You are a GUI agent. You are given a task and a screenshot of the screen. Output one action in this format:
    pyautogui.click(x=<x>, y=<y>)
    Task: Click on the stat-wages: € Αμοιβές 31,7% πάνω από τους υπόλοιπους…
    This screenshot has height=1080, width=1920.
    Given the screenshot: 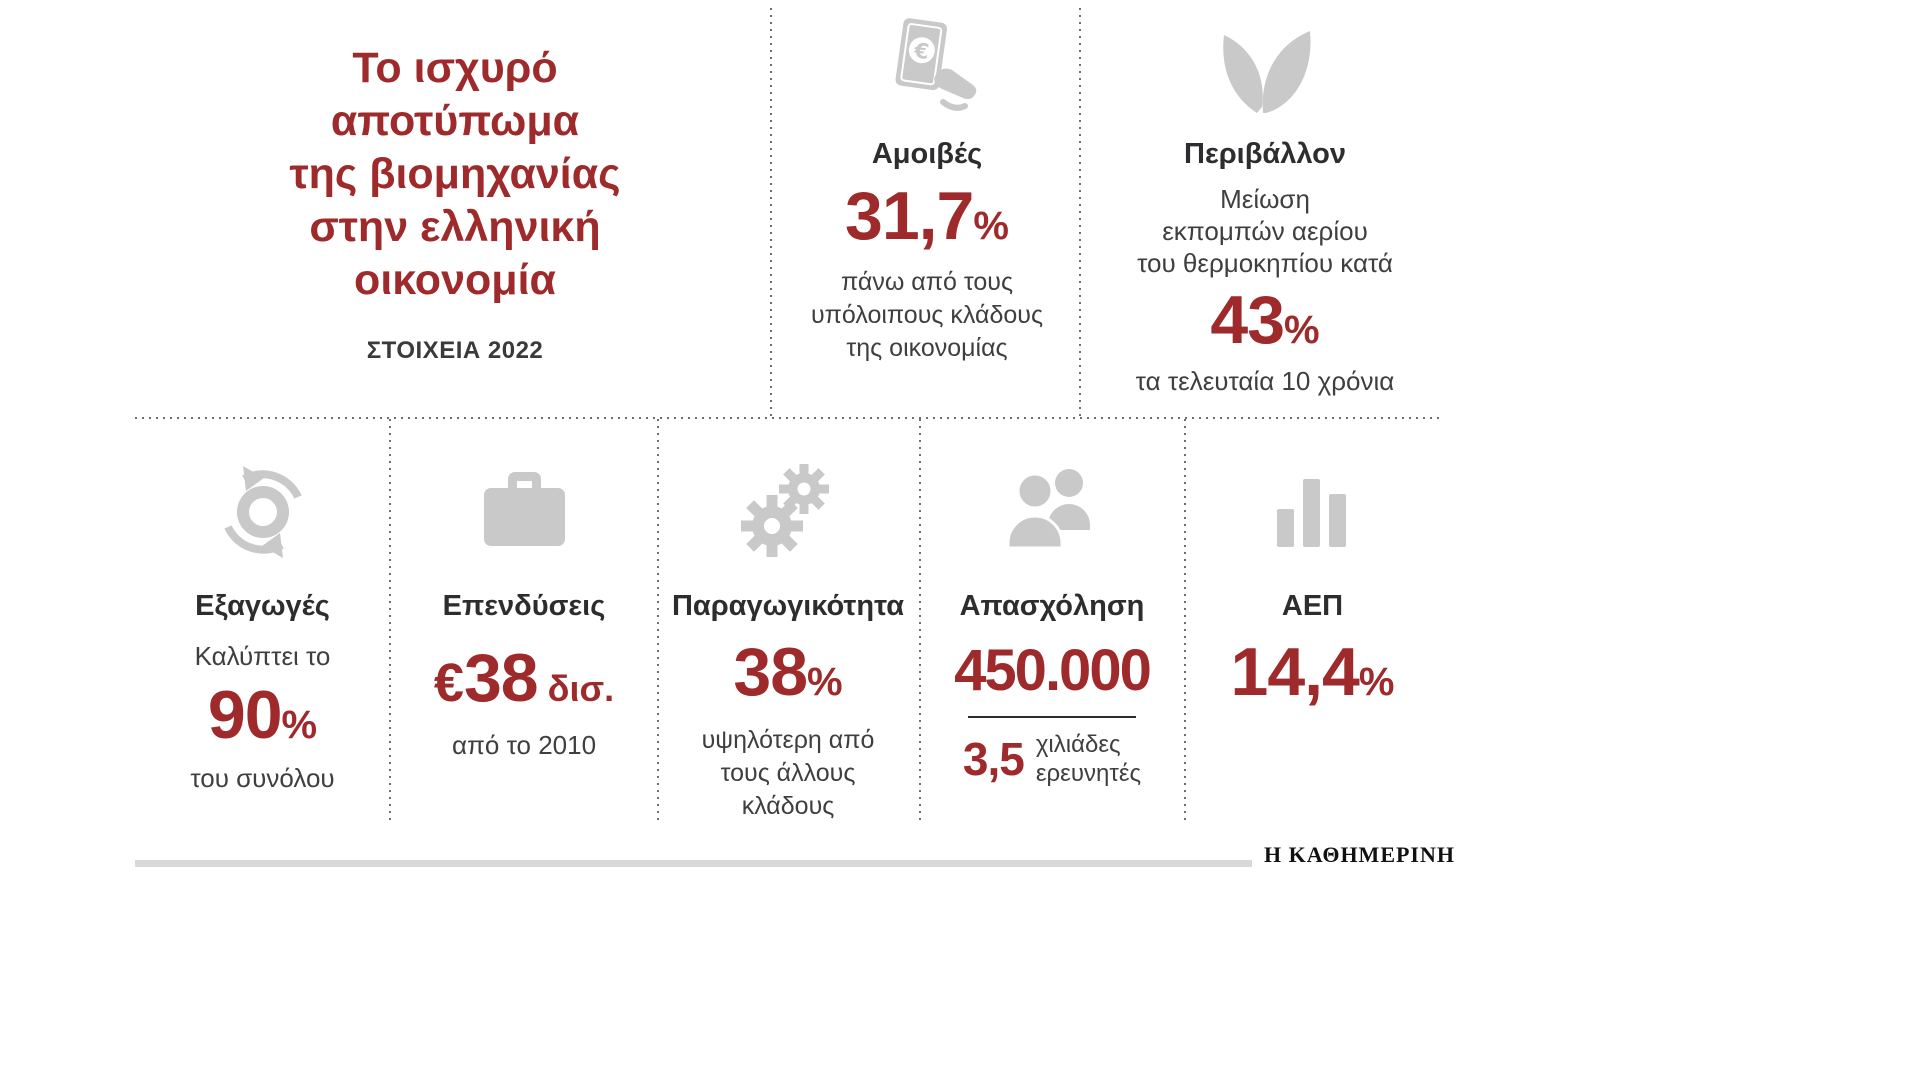 What is the action you would take?
    pyautogui.click(x=927, y=187)
    